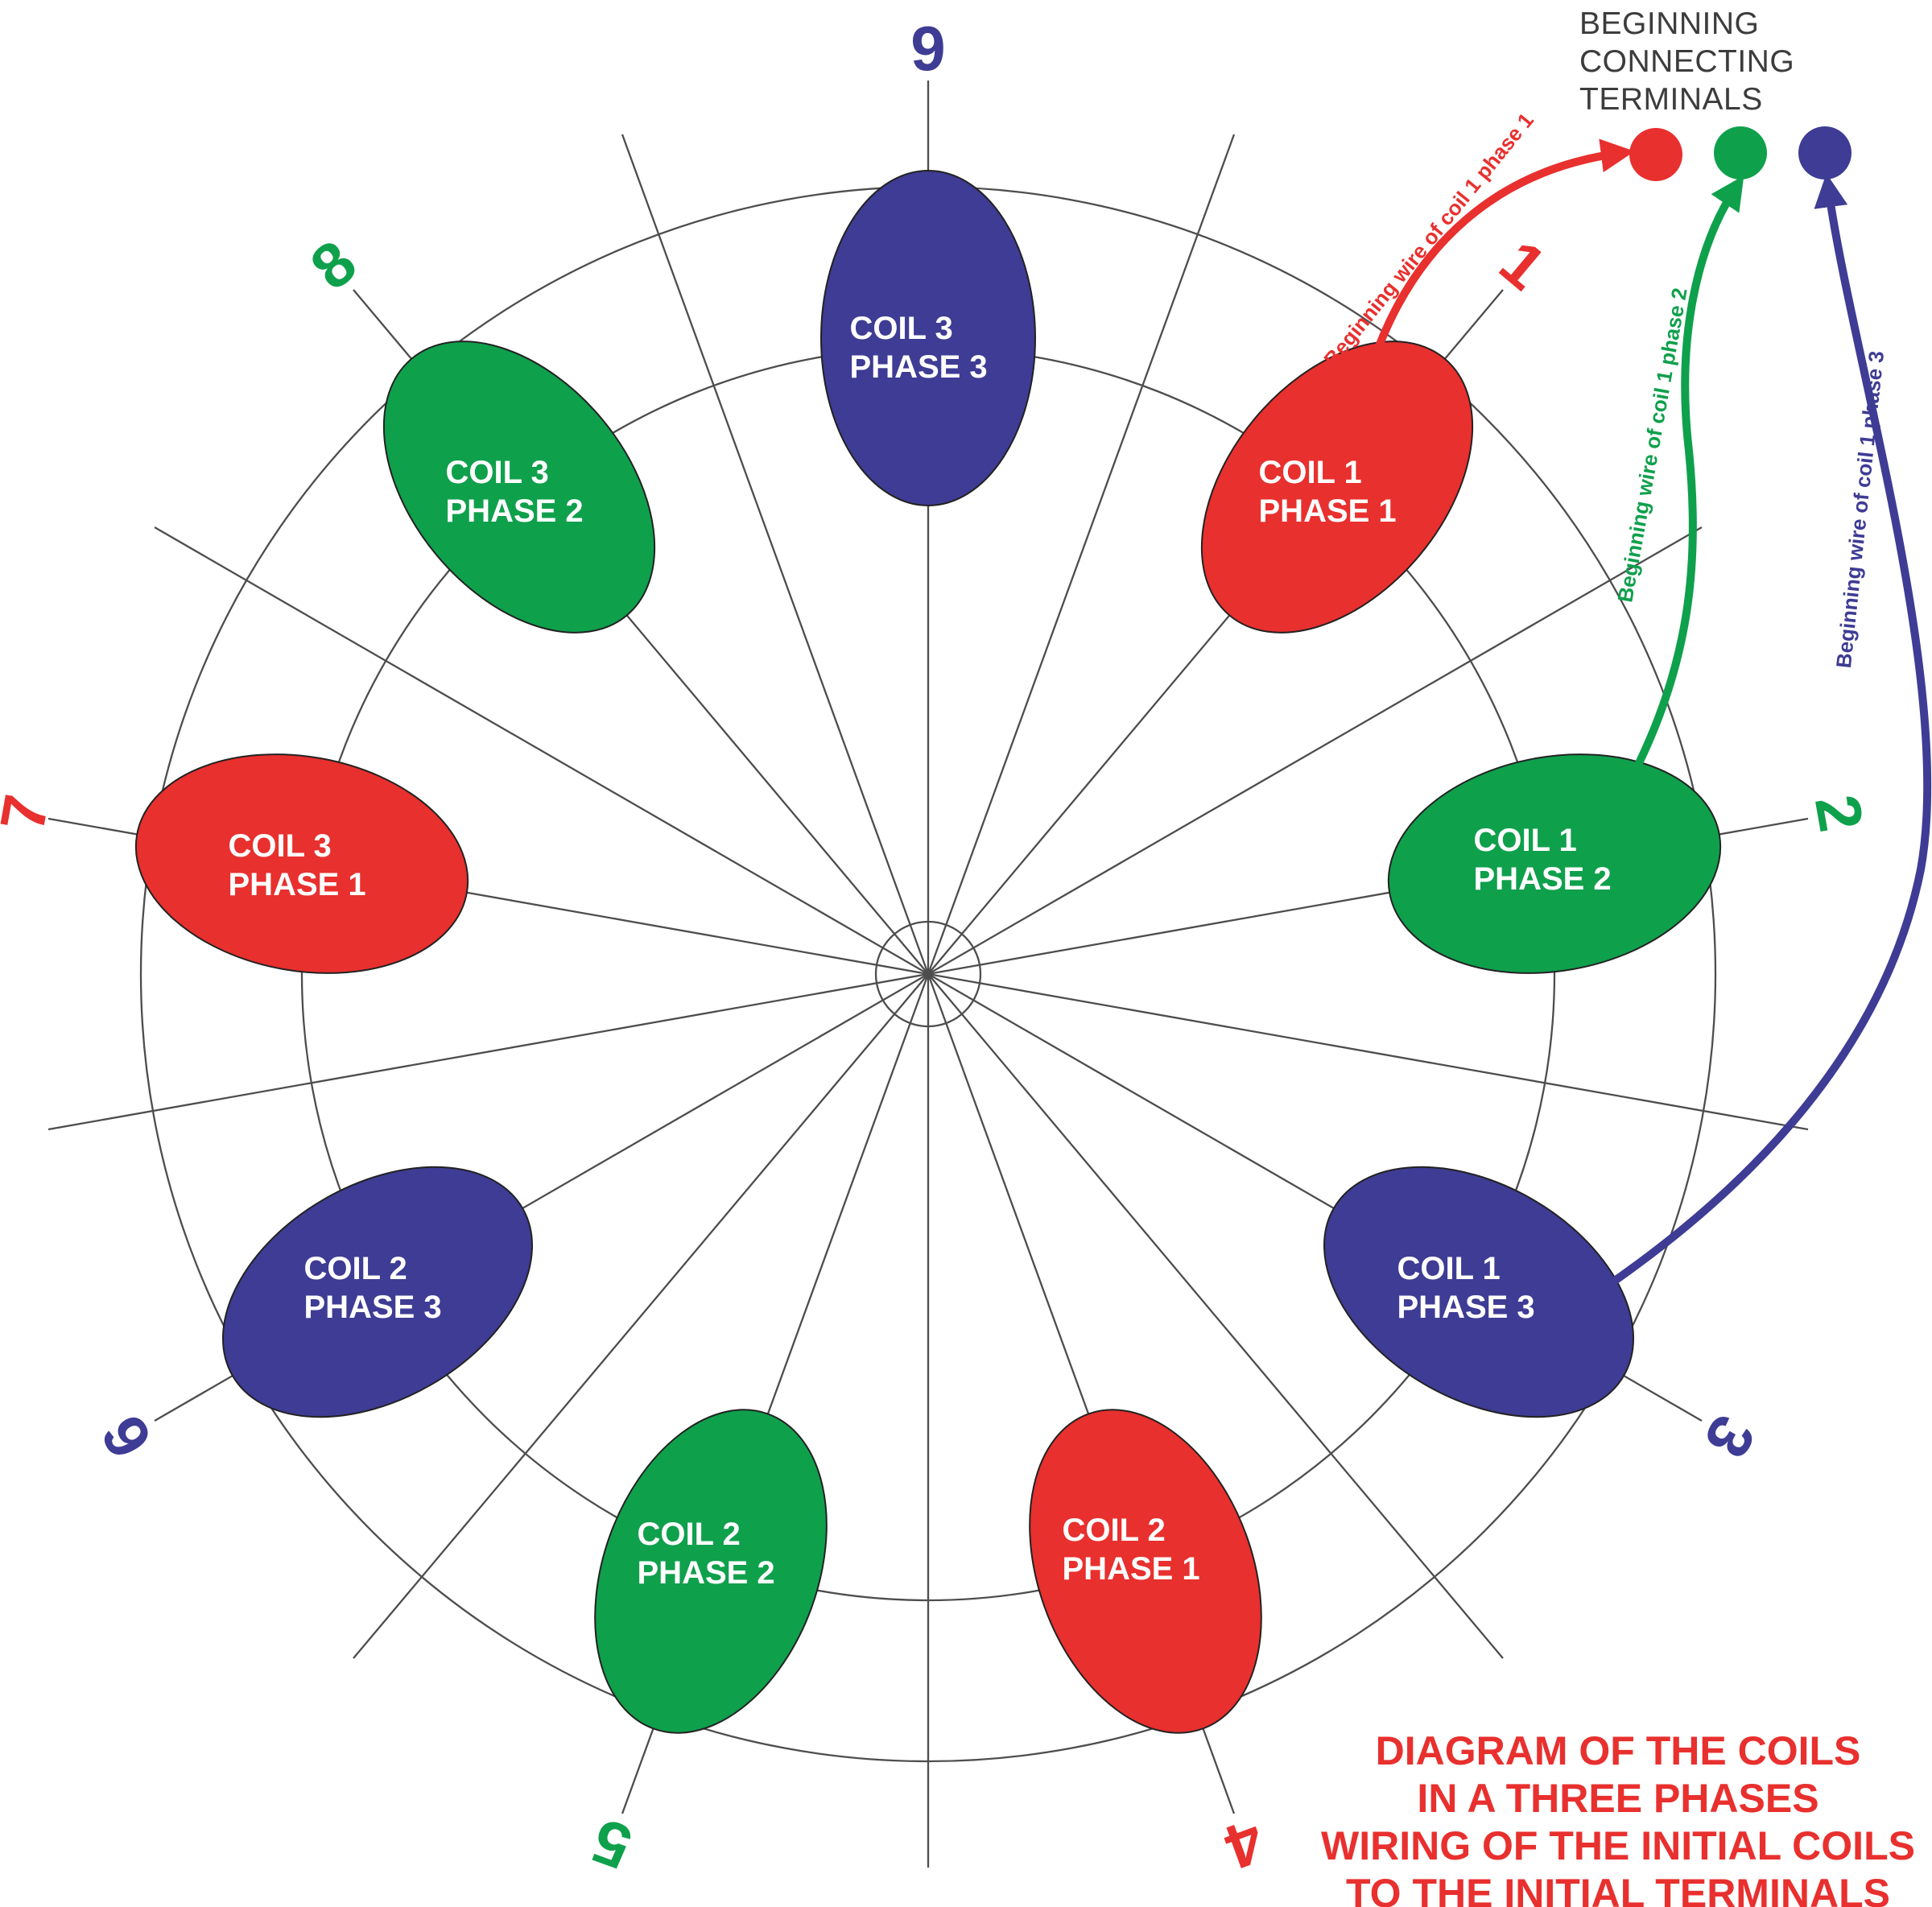  I want to click on coil-label-coil1-phase1: COIL 1 PHASE 1, so click(1337, 492).